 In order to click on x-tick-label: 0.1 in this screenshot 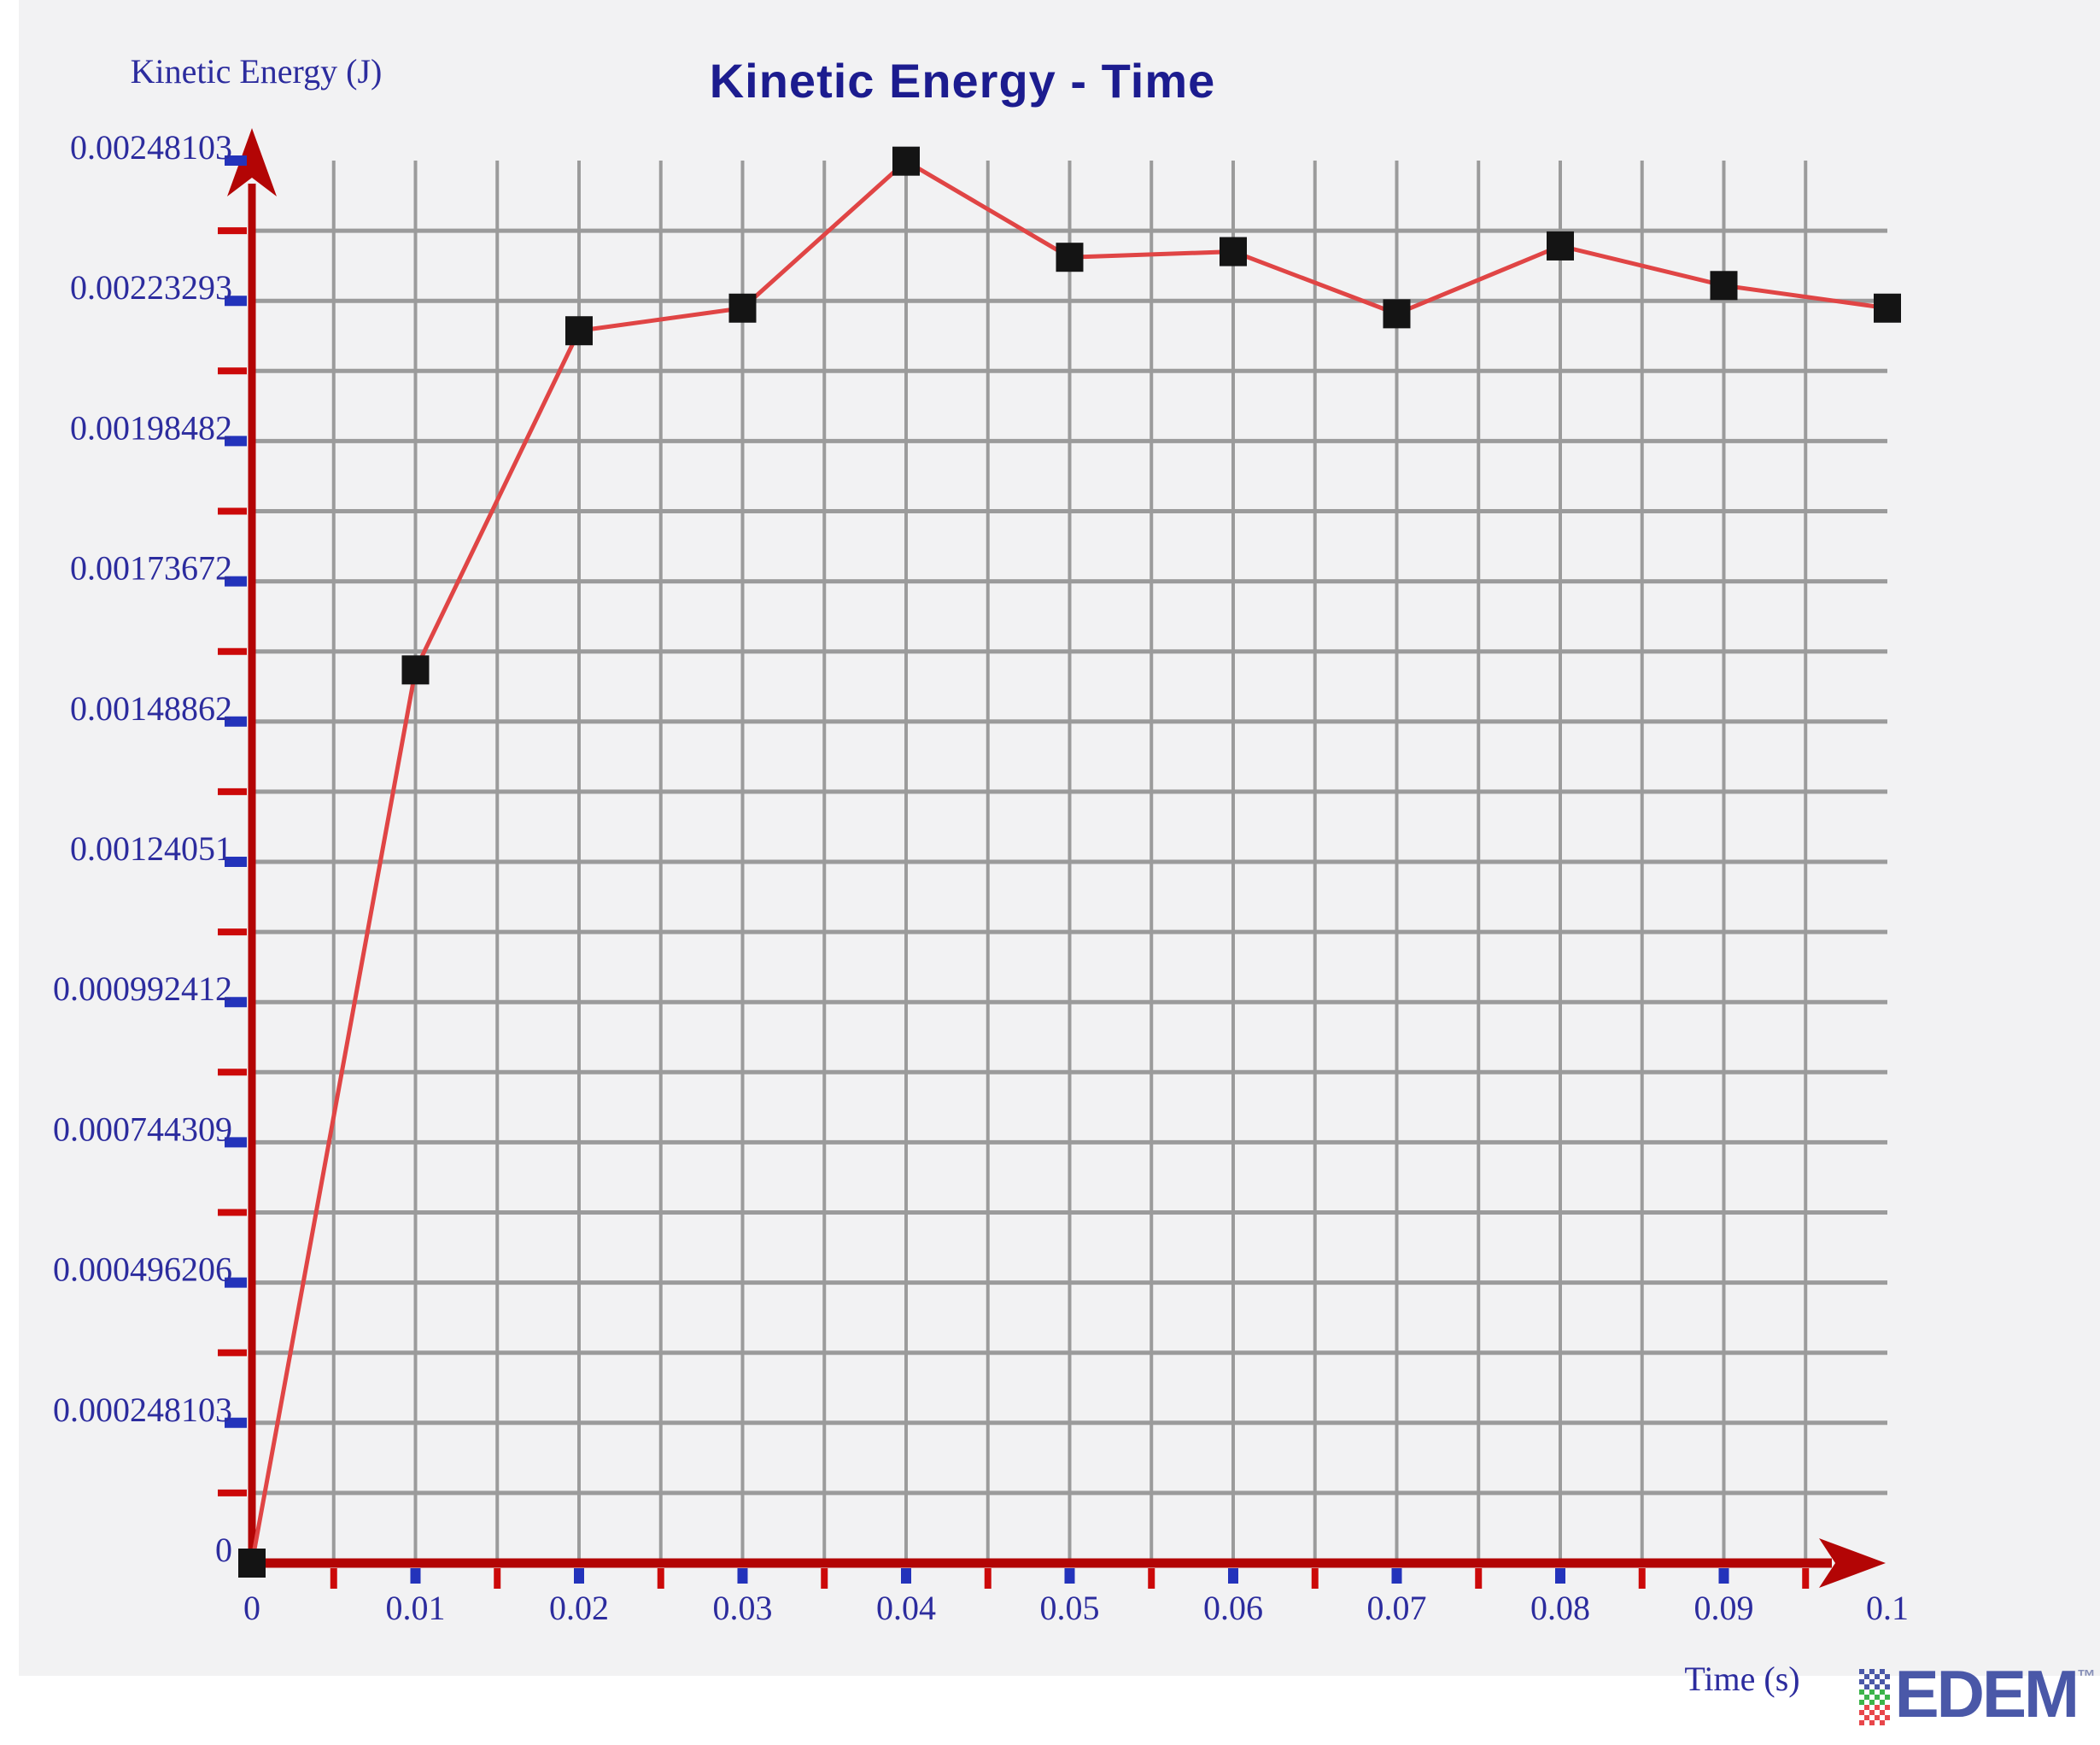, I will do `click(1888, 1608)`.